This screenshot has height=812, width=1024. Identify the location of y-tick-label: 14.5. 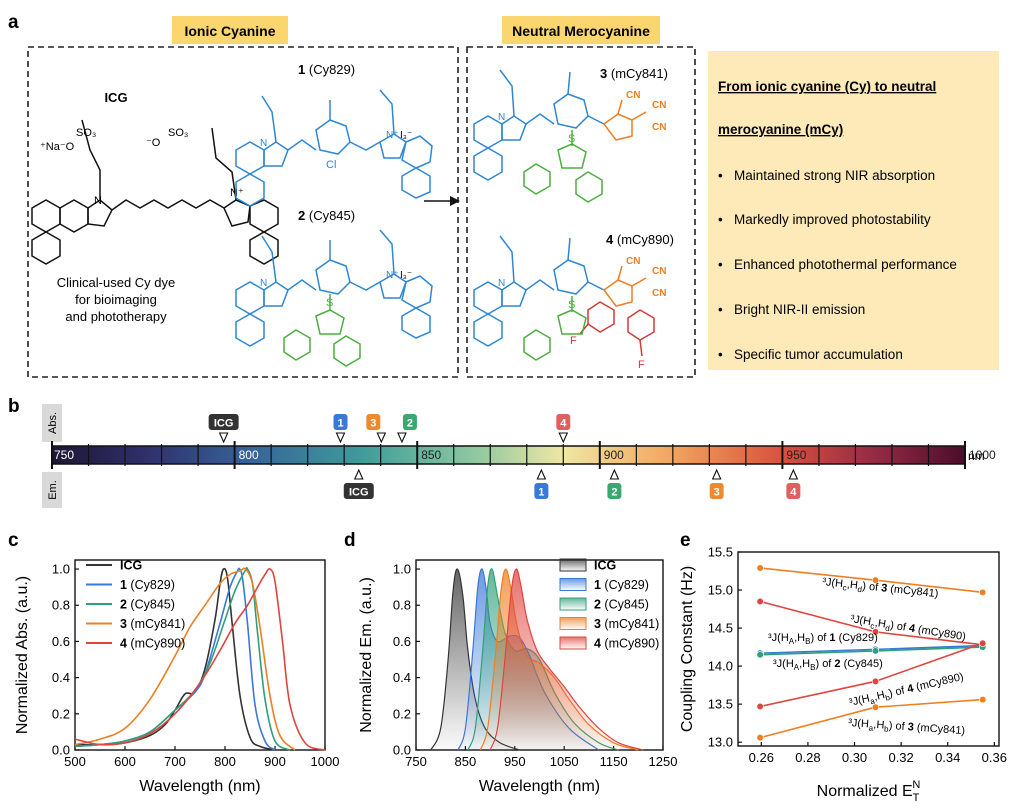
(720, 628).